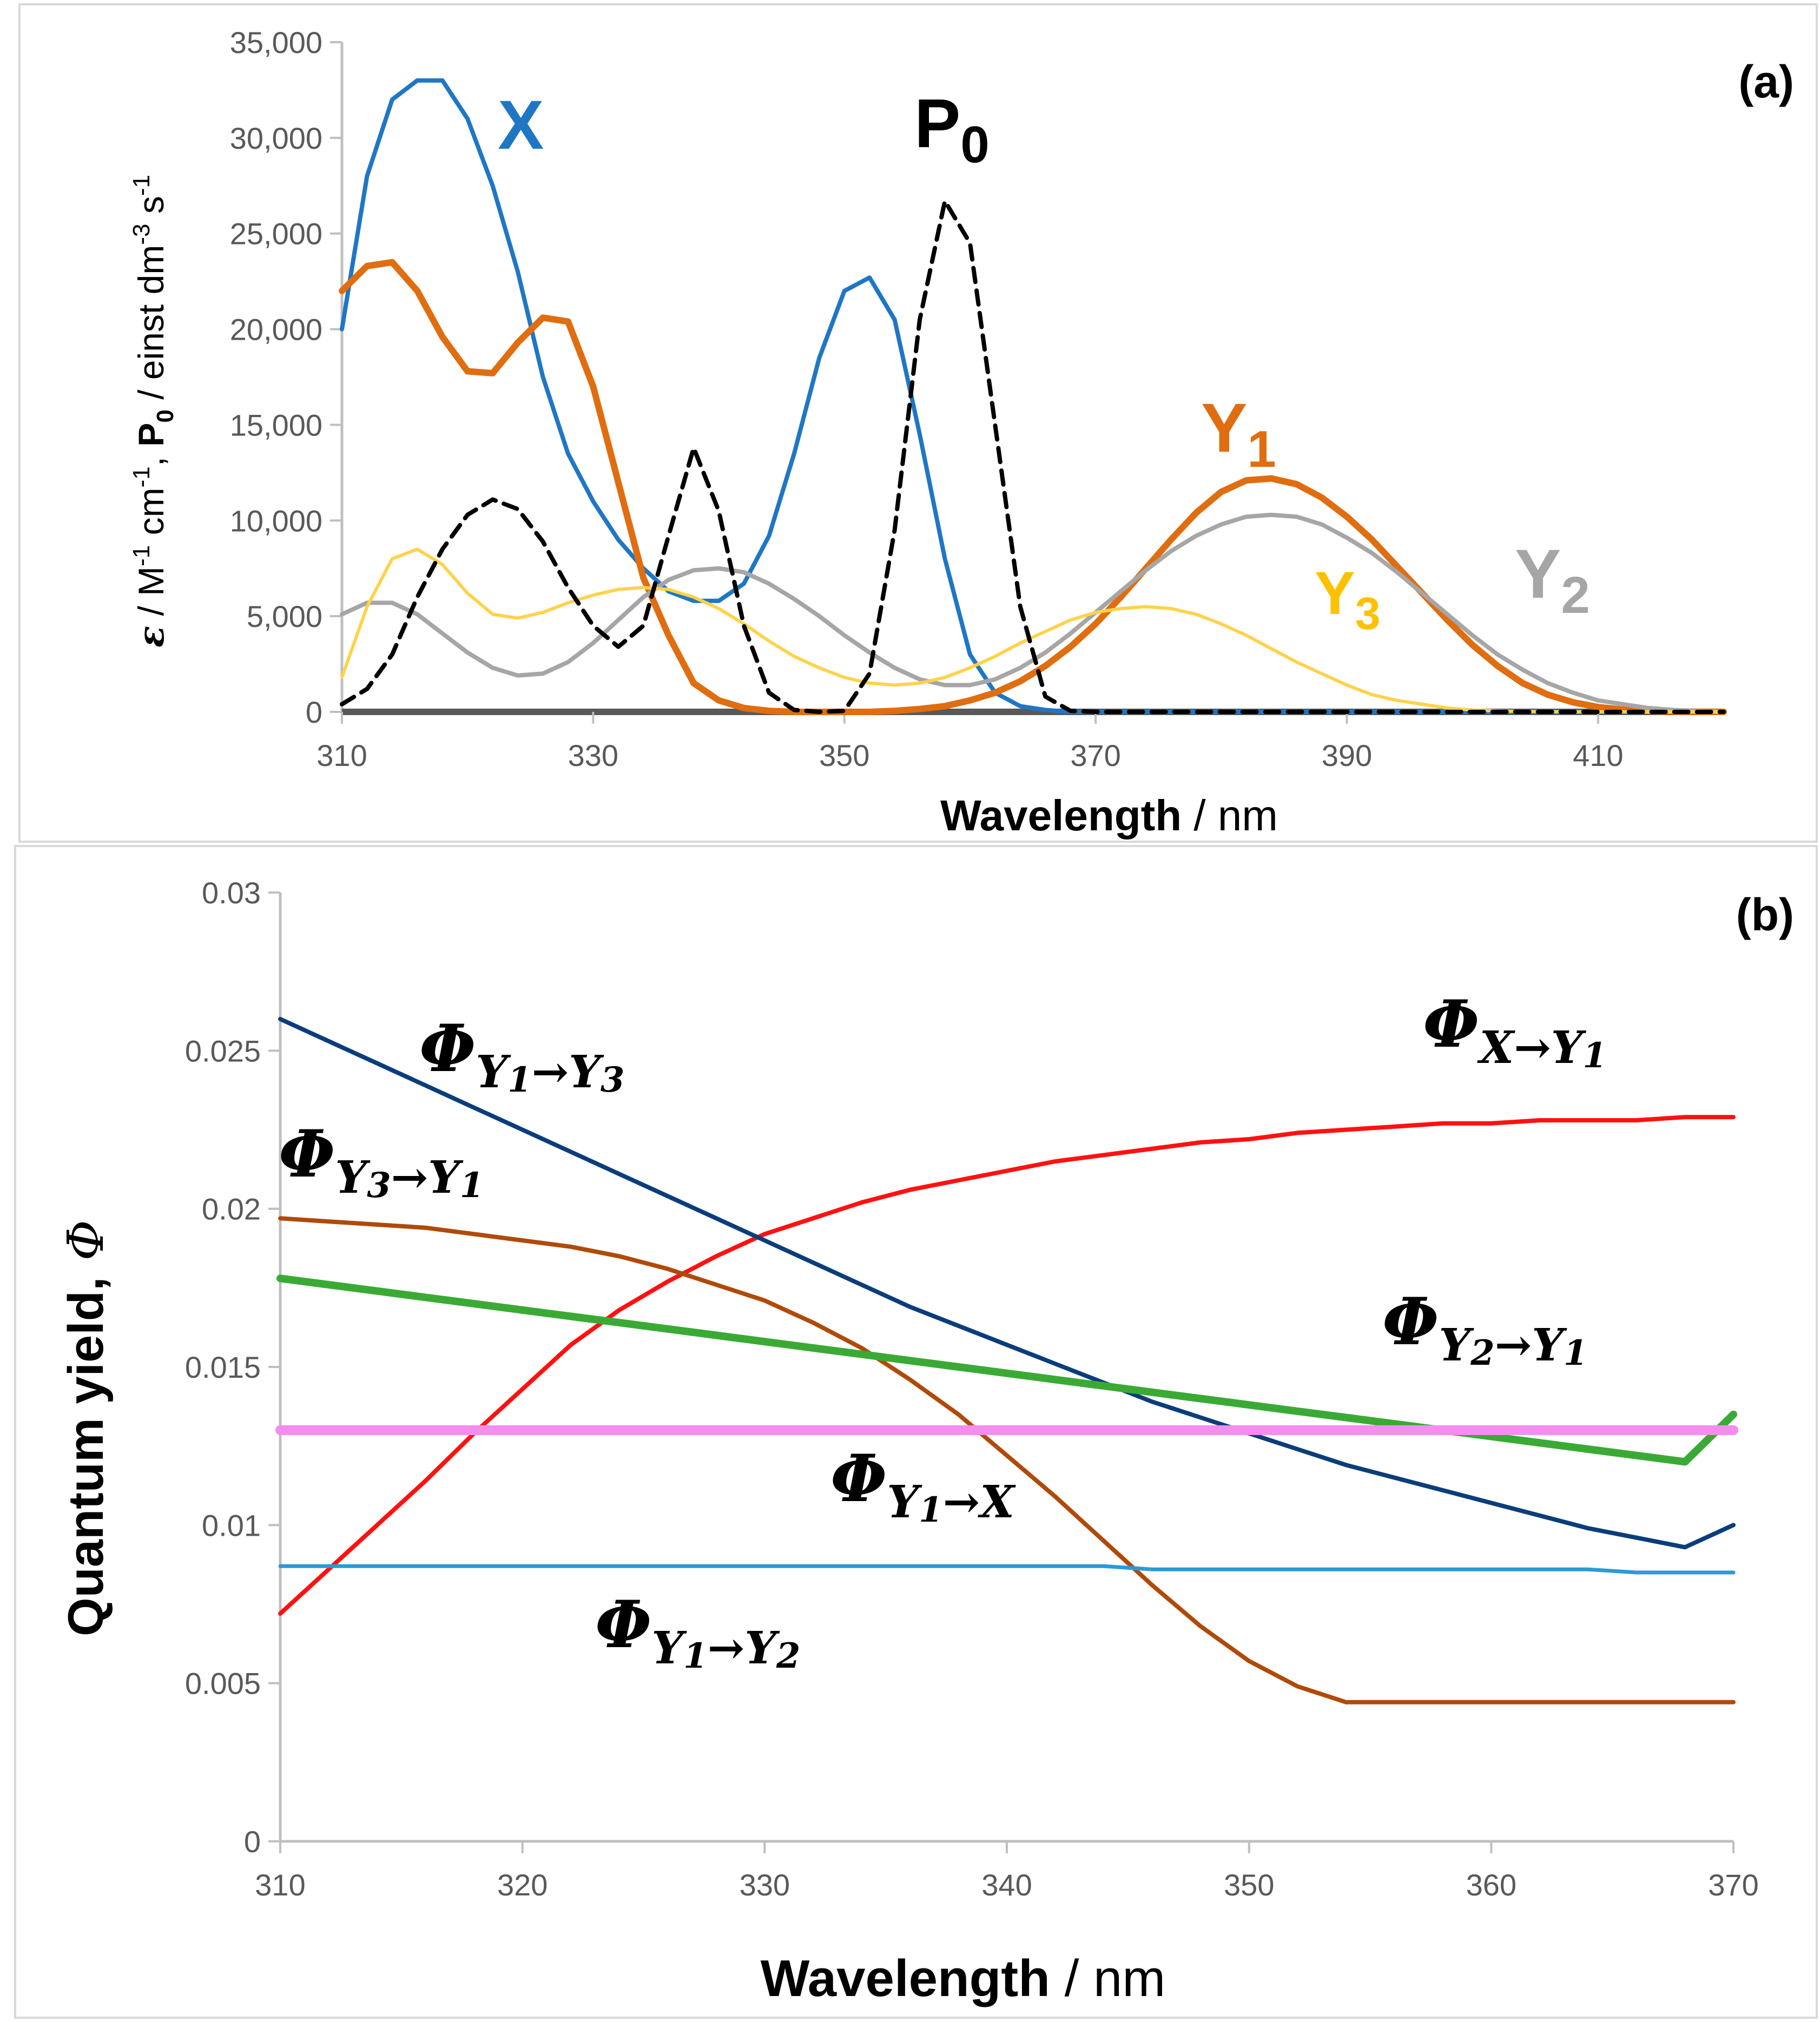 The image size is (1820, 2022). What do you see at coordinates (276, 42) in the screenshot?
I see `y-tick-label: 35,000` at bounding box center [276, 42].